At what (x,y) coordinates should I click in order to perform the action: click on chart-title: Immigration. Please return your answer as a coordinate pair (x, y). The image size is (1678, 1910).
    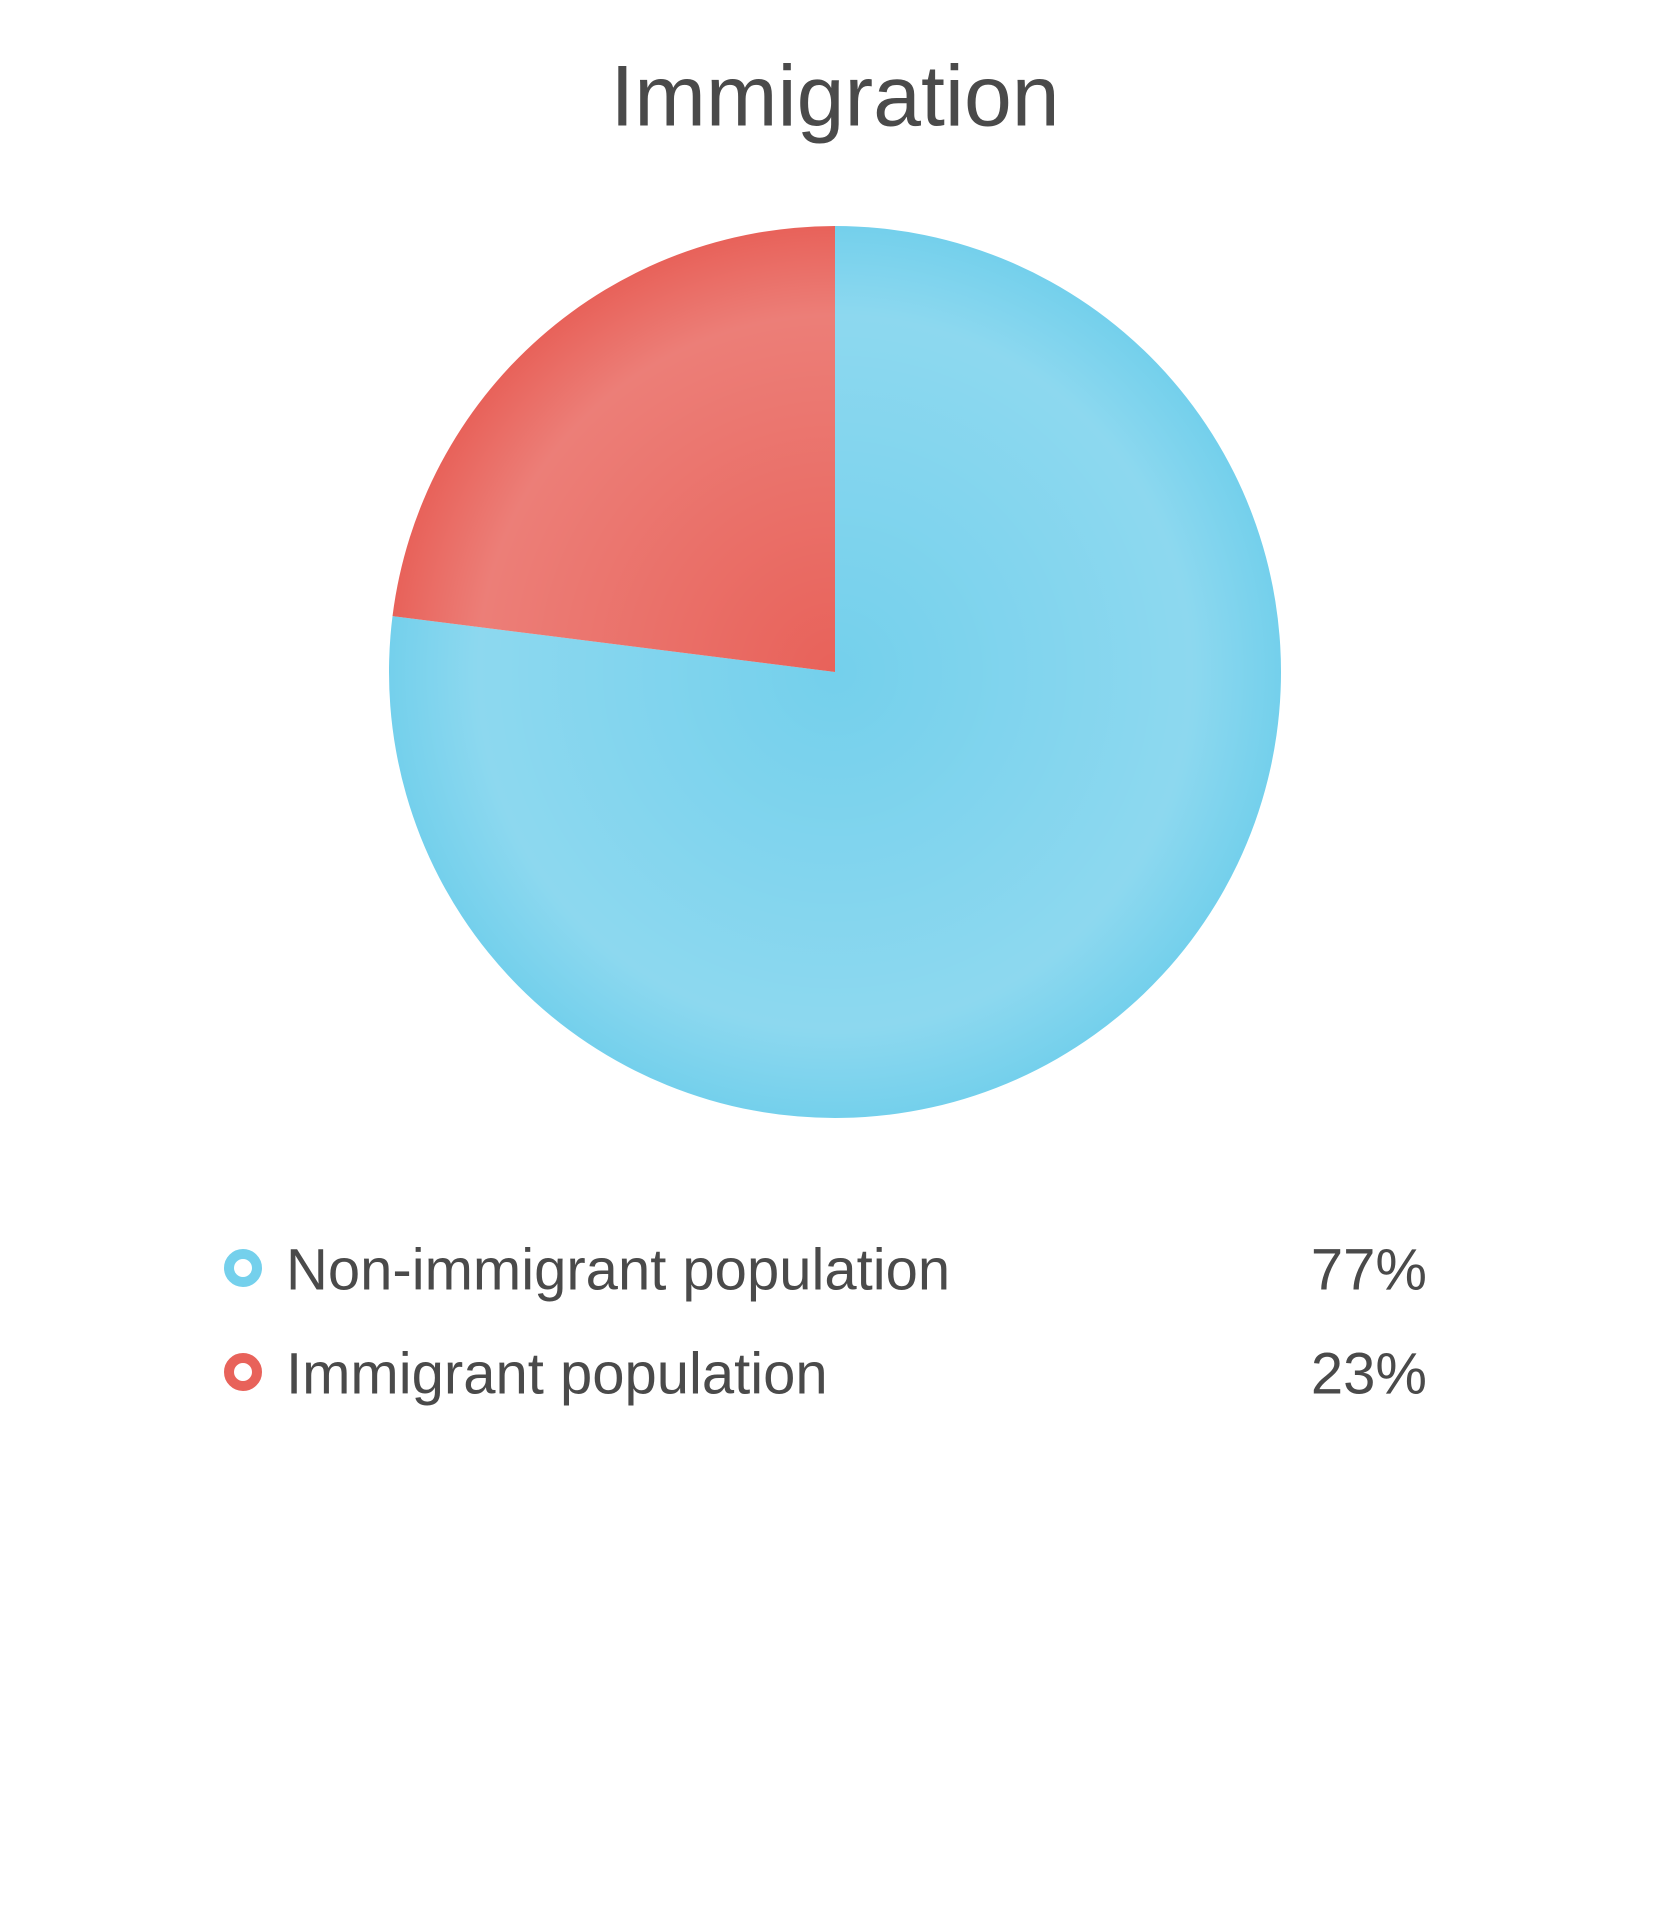
    Looking at the image, I should click on (834, 97).